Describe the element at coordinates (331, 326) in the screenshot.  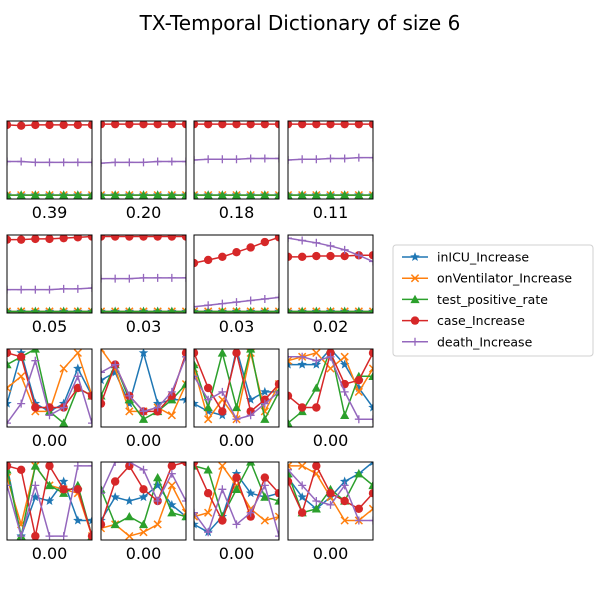
I see `panel-caption: 0.02` at that location.